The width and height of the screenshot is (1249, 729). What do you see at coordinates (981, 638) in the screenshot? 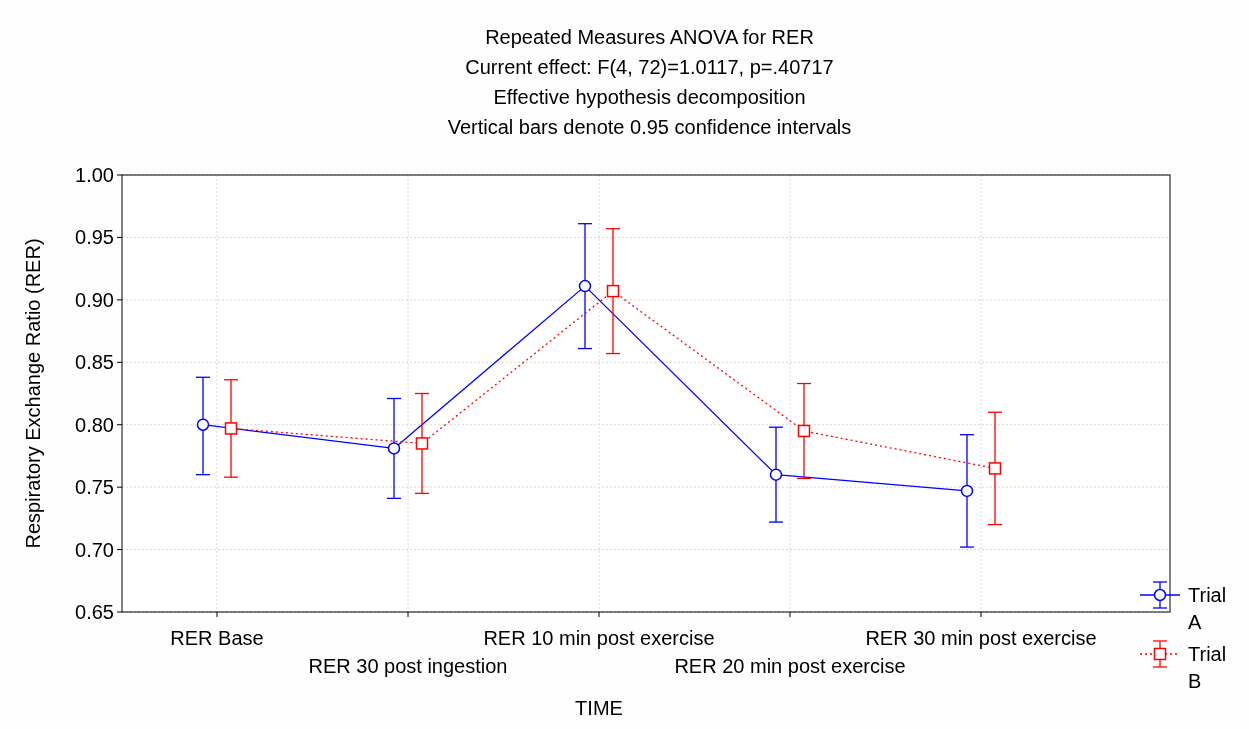
I see `x-tick-label: RER 30 min post exercise` at bounding box center [981, 638].